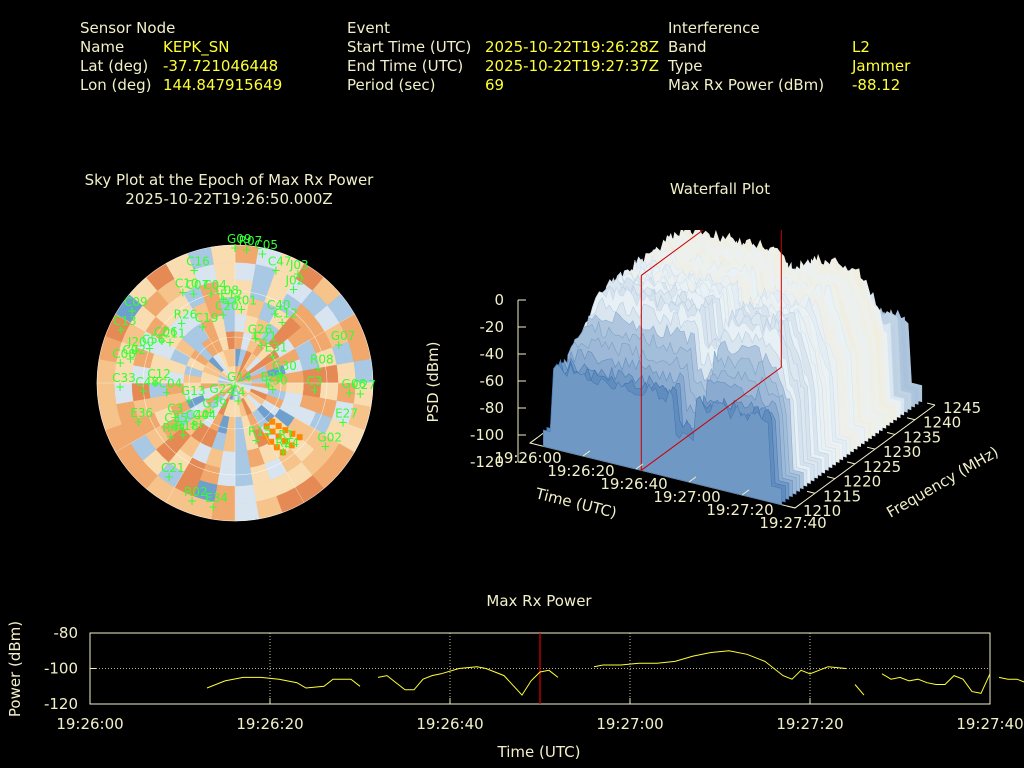  I want to click on skyplot-subtitle: 2025-10-22T19:26:50.000Z, so click(229, 199).